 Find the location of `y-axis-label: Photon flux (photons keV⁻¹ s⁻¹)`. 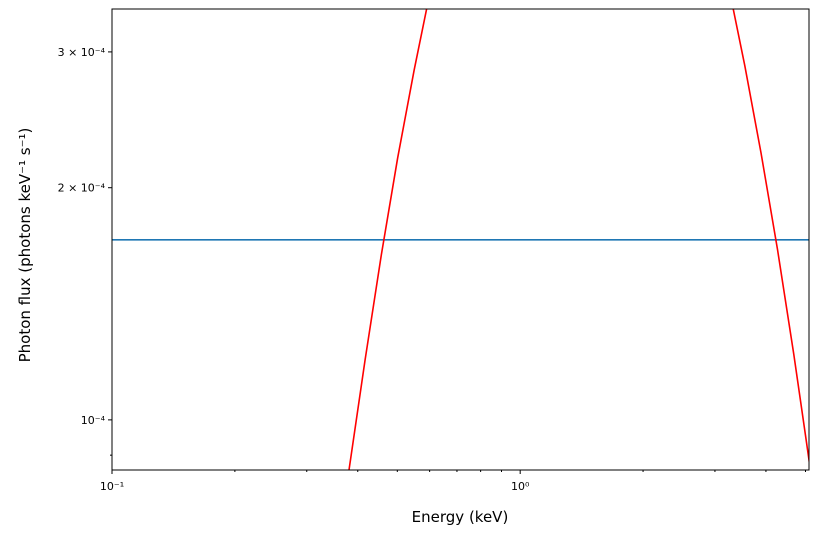

y-axis-label: Photon flux (photons keV⁻¹ s⁻¹) is located at coordinates (25, 245).